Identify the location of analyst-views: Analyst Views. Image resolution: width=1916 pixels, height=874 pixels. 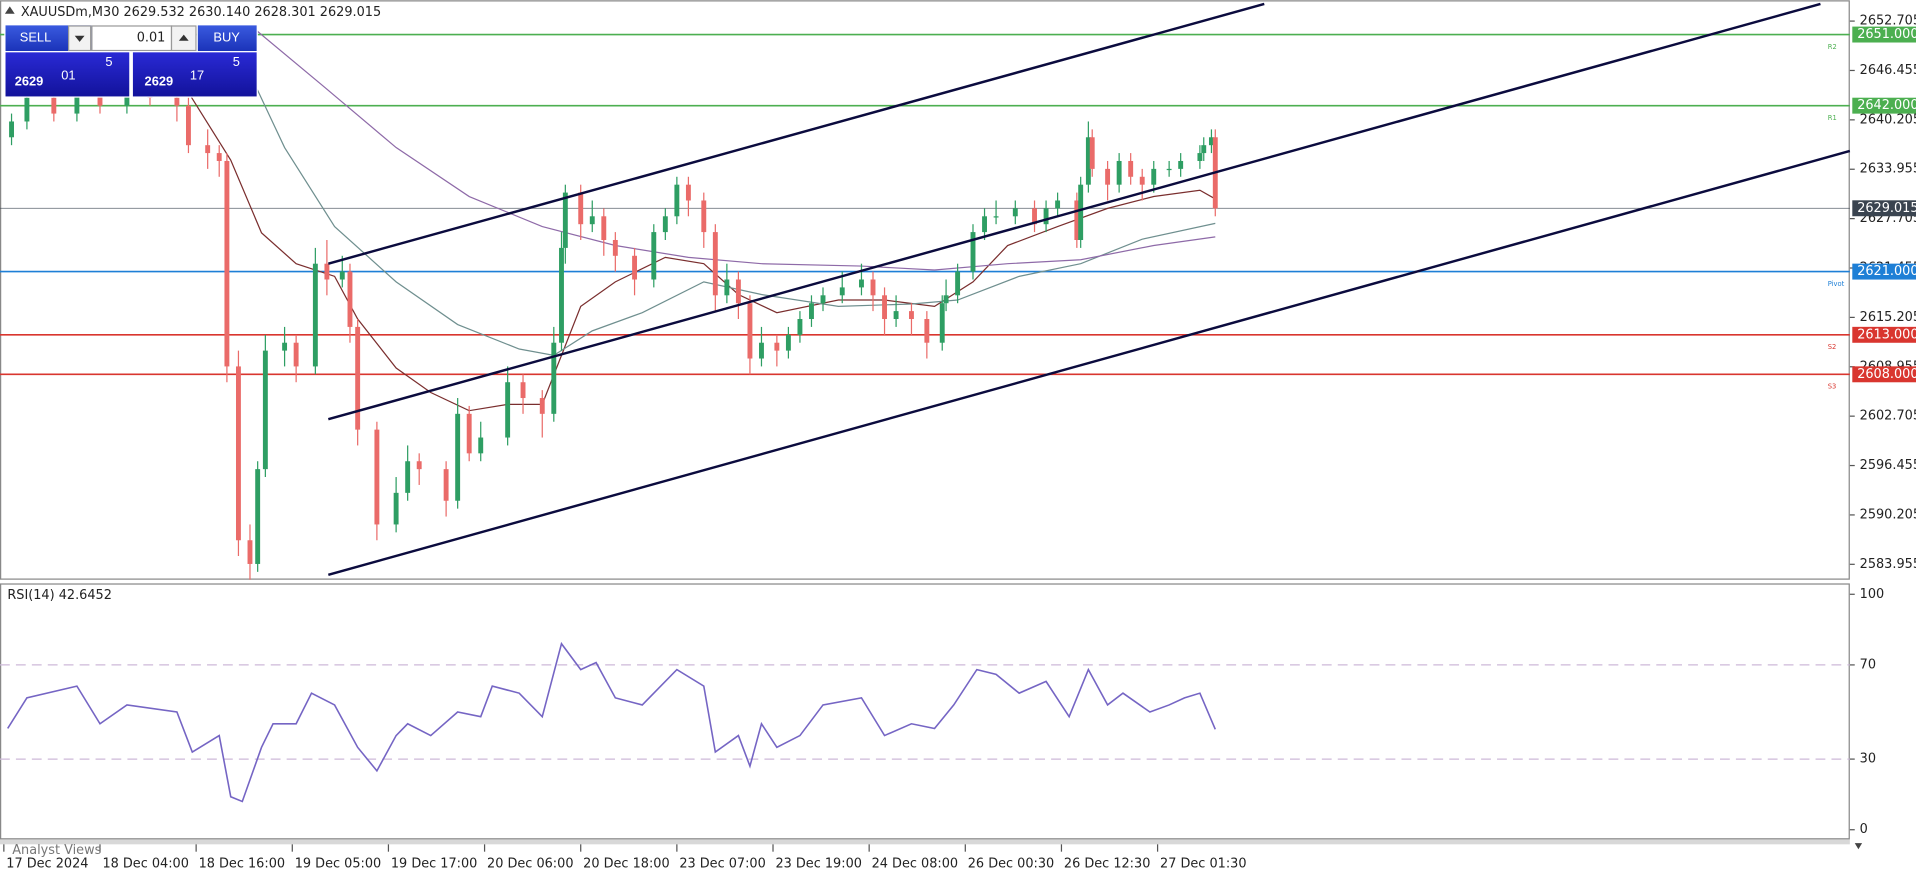
(56, 850).